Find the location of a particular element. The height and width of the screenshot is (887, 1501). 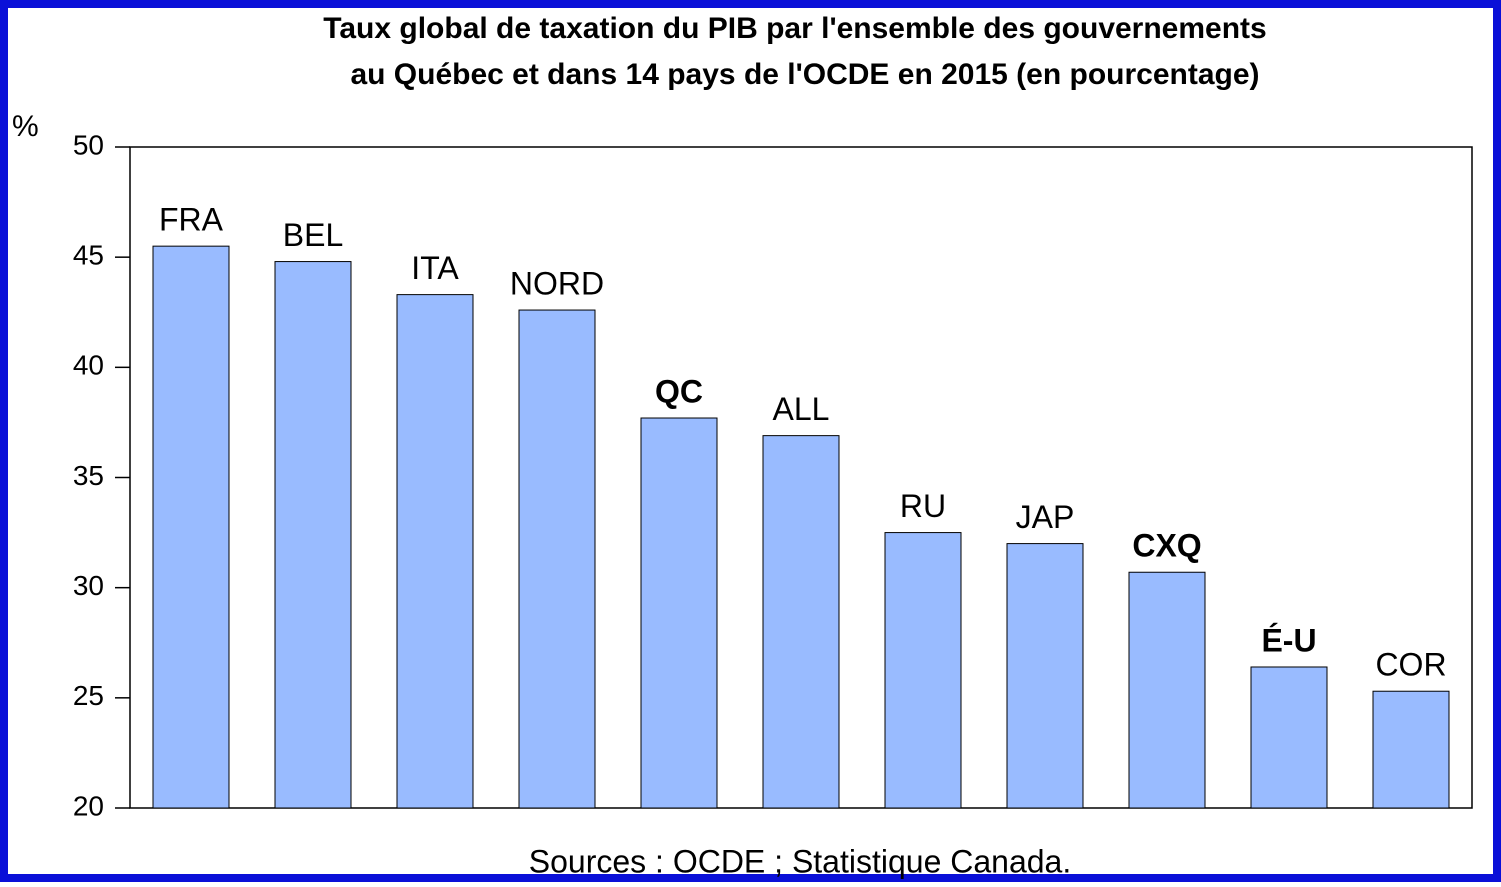

y-tick-label: 45 is located at coordinates (88, 255).